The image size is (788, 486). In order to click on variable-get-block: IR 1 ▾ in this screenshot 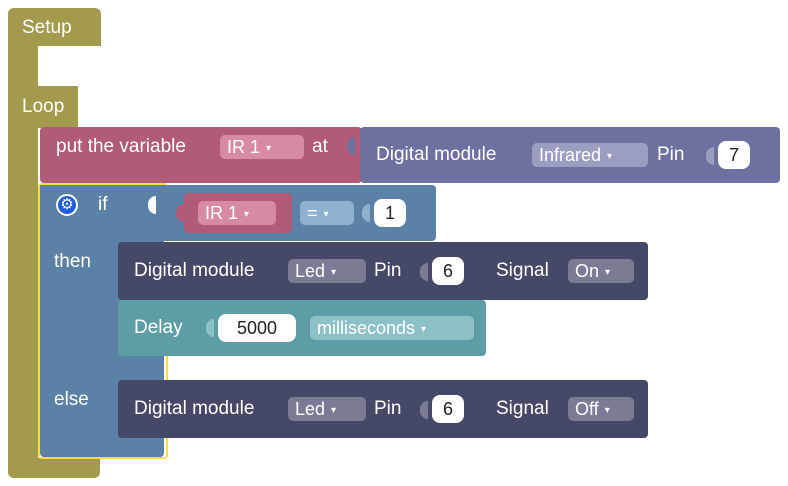, I will do `click(238, 213)`.